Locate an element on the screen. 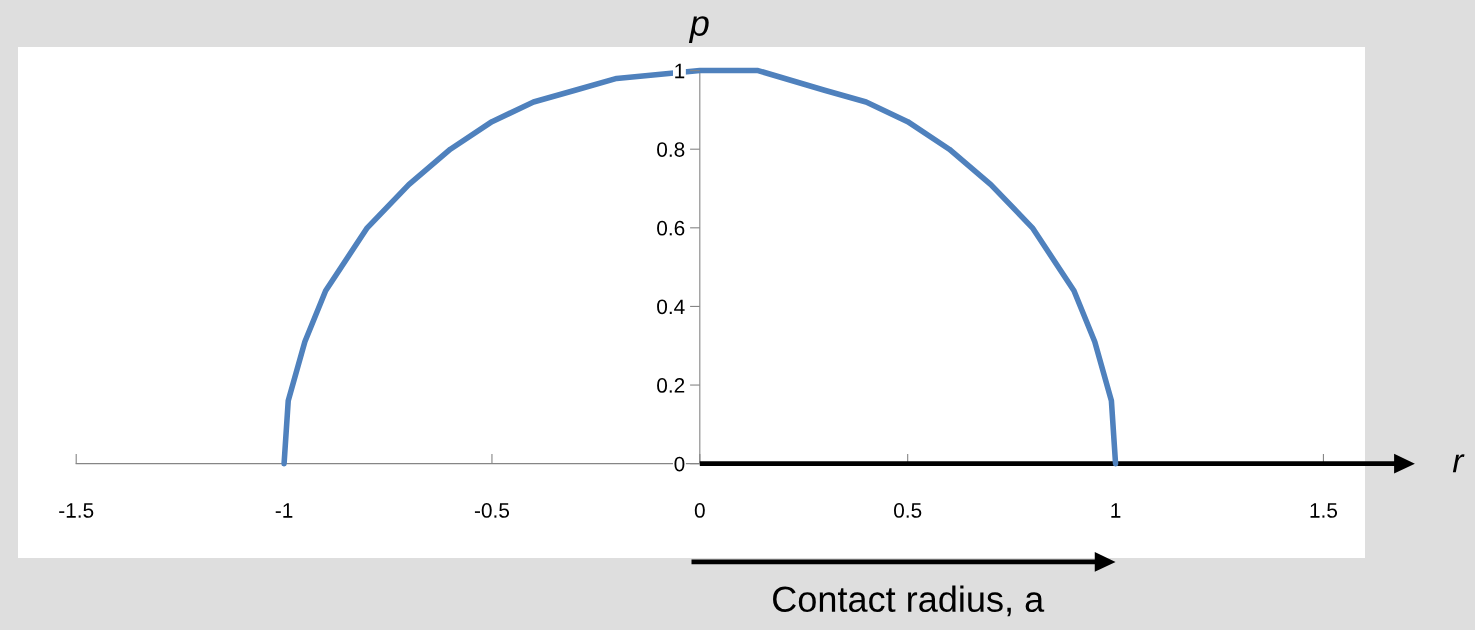 The height and width of the screenshot is (630, 1475). x-tick-label: 0.5 is located at coordinates (908, 510).